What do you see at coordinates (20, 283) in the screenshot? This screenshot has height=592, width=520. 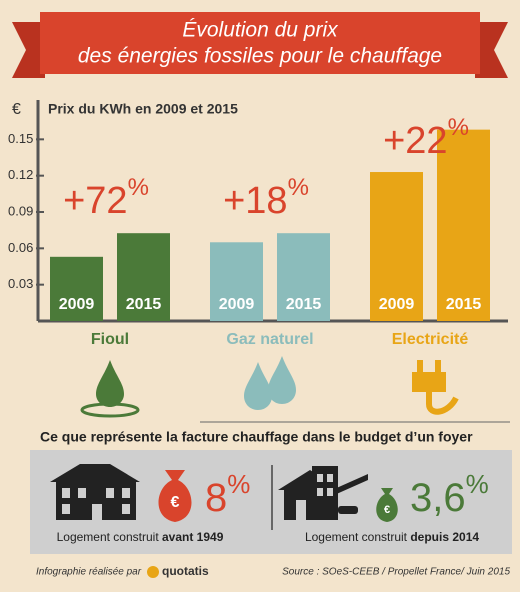 I see `y-tick-label: 0.03` at bounding box center [20, 283].